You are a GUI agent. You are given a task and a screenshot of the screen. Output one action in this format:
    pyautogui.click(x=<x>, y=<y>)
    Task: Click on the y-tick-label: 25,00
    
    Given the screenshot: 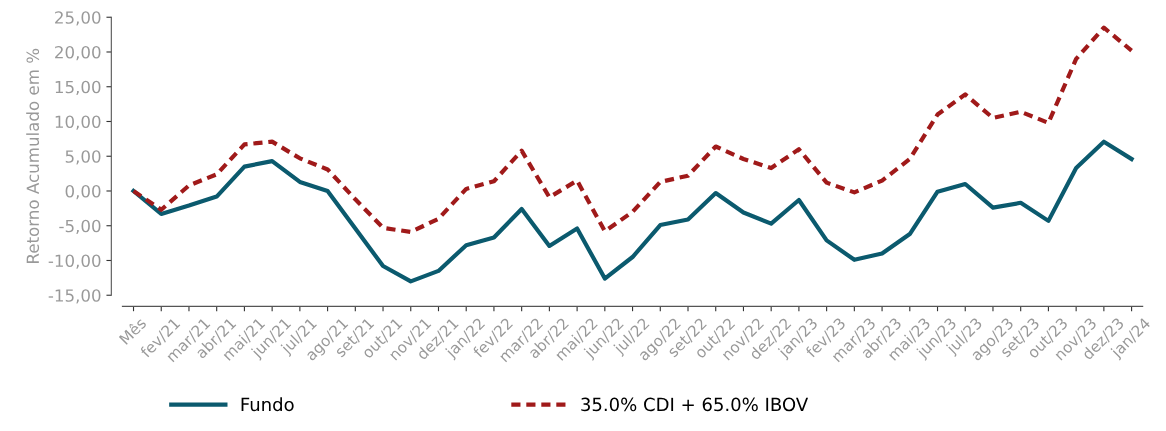 What is the action you would take?
    pyautogui.click(x=78, y=18)
    